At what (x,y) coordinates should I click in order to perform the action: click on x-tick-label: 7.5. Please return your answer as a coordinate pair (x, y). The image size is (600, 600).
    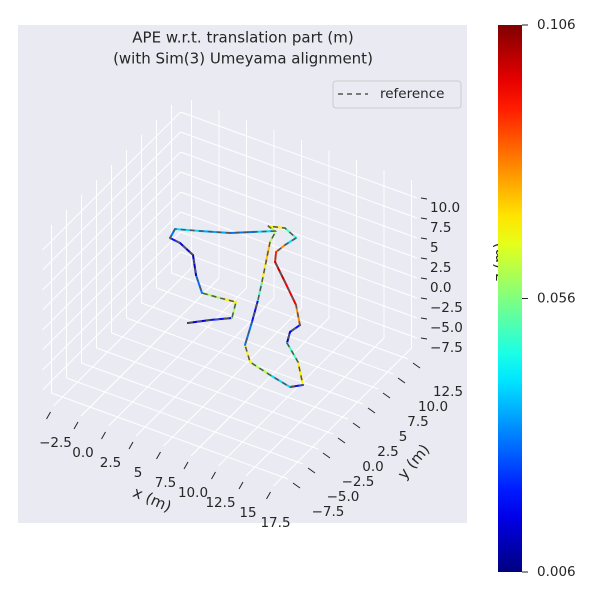
    Looking at the image, I should click on (165, 483).